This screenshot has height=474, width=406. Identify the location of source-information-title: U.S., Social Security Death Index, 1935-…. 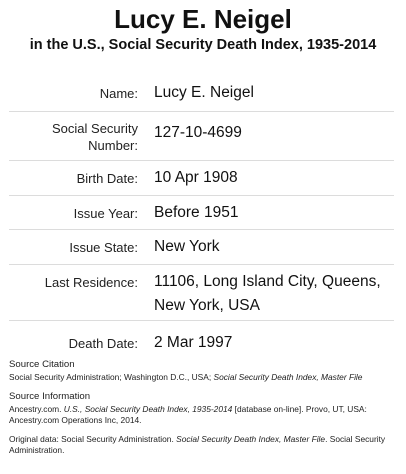
(148, 408).